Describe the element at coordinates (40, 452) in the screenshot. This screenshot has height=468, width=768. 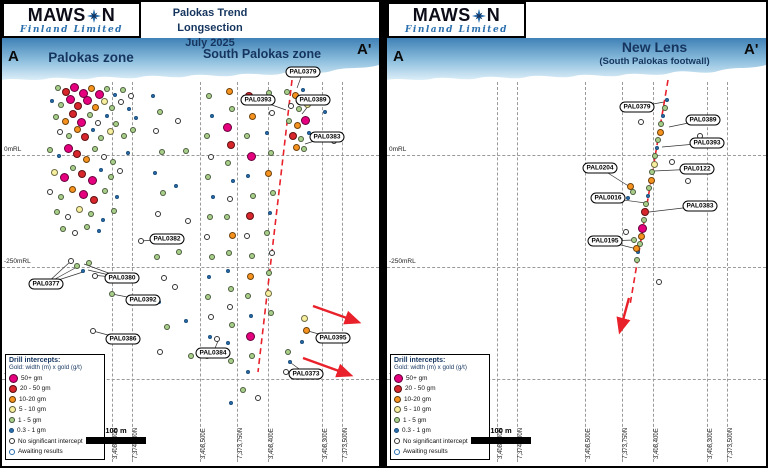
I see `legend-label: Awaiting results` at that location.